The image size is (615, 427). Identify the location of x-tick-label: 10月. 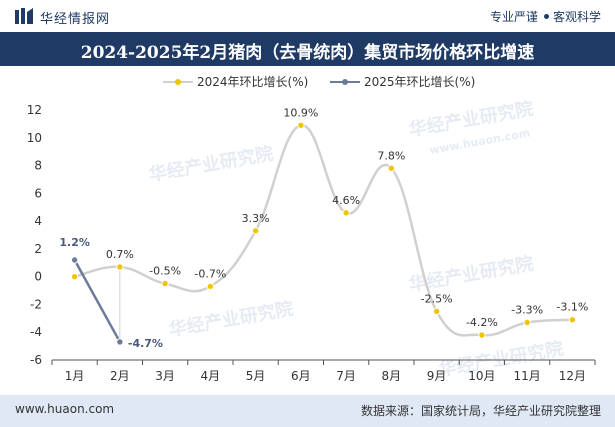
(481, 376).